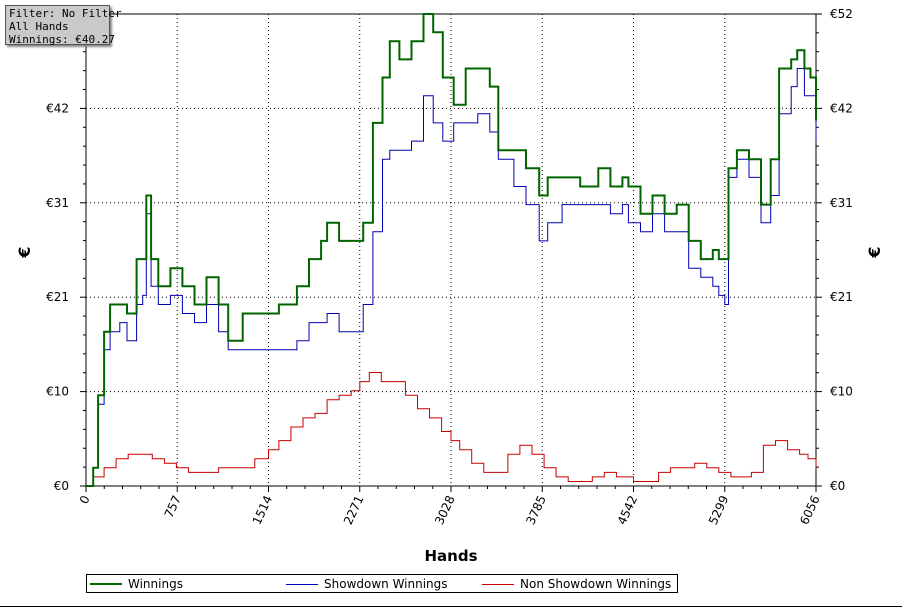 This screenshot has height=609, width=902. What do you see at coordinates (65, 13) in the screenshot?
I see `filter-text: Filter: No Filter` at bounding box center [65, 13].